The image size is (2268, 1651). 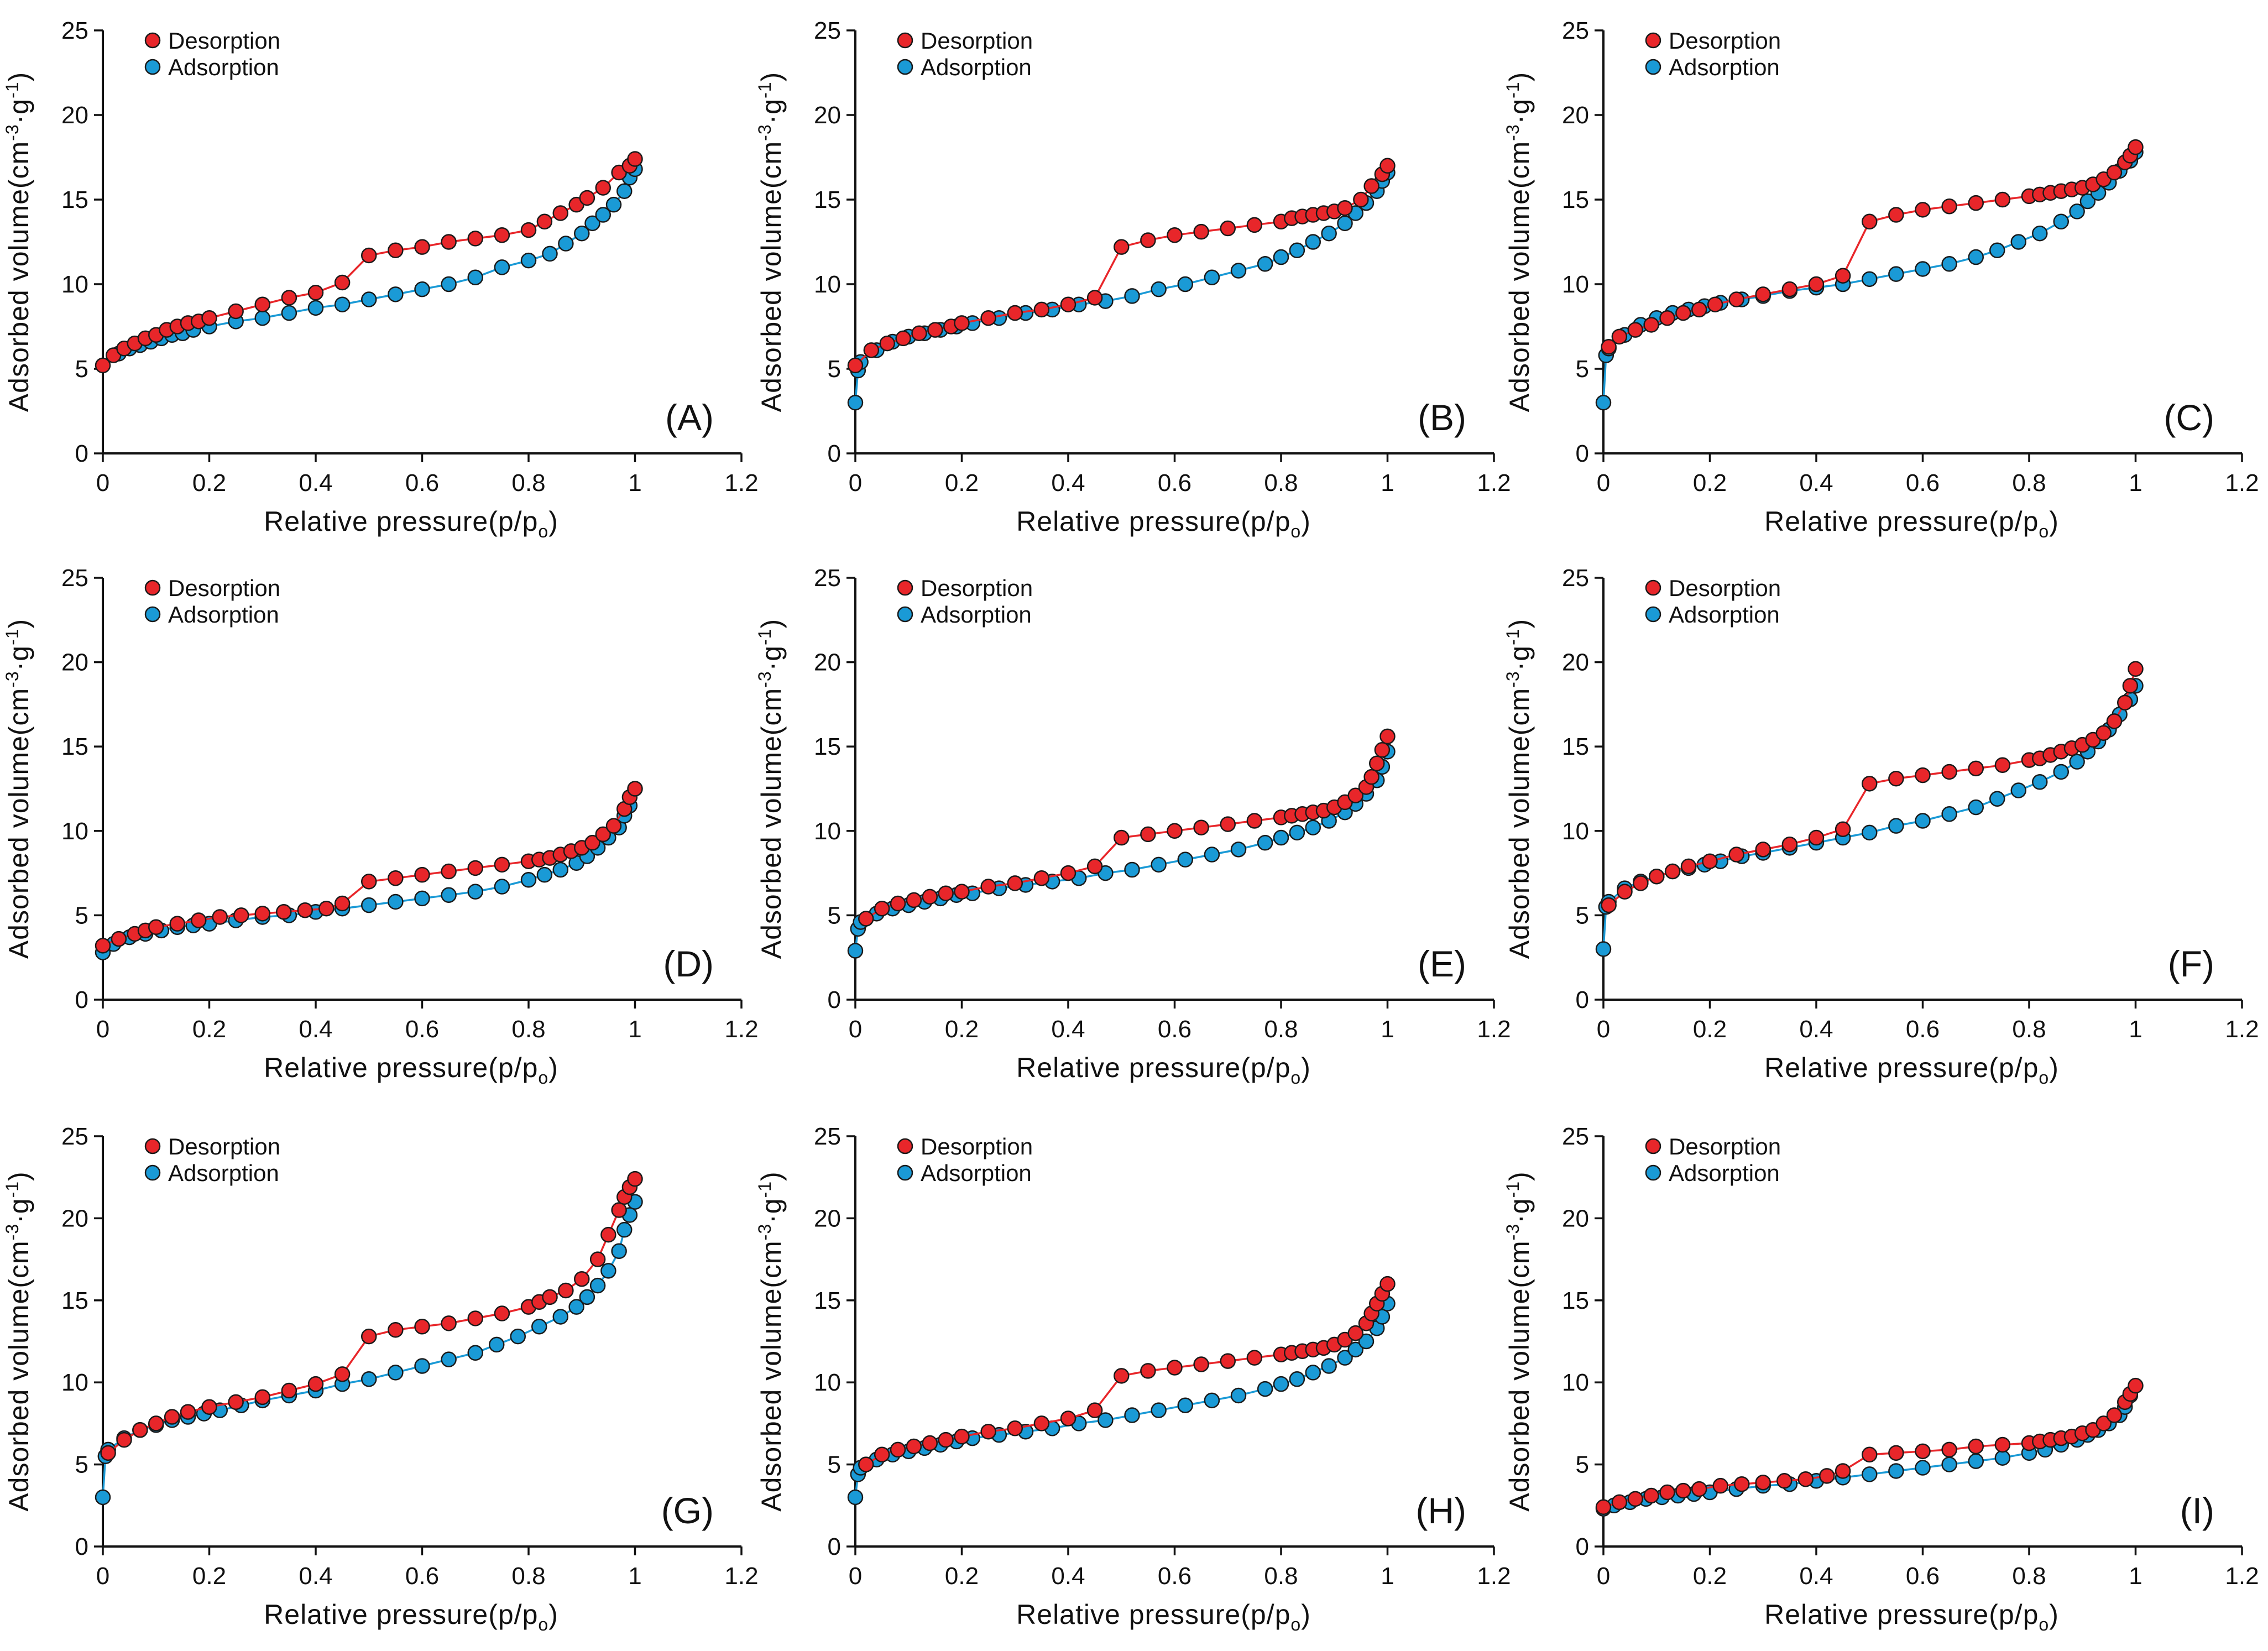 I want to click on legend-label-adsorption: Adsorption, so click(x=1725, y=615).